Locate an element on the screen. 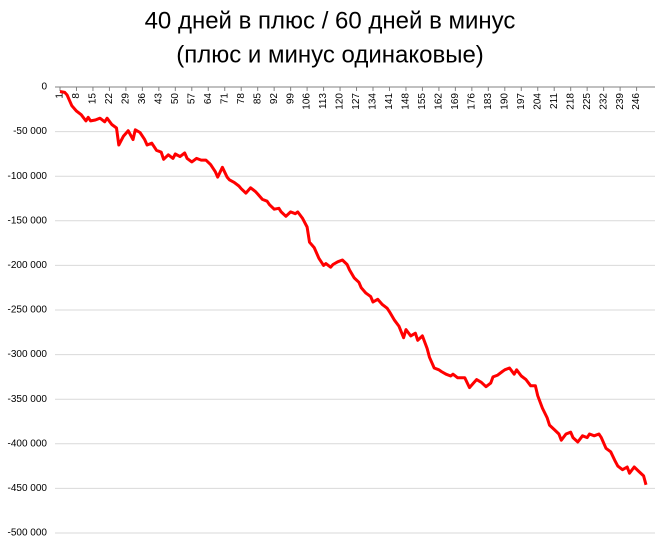  y-tick-label: -50 000 is located at coordinates (30, 131).